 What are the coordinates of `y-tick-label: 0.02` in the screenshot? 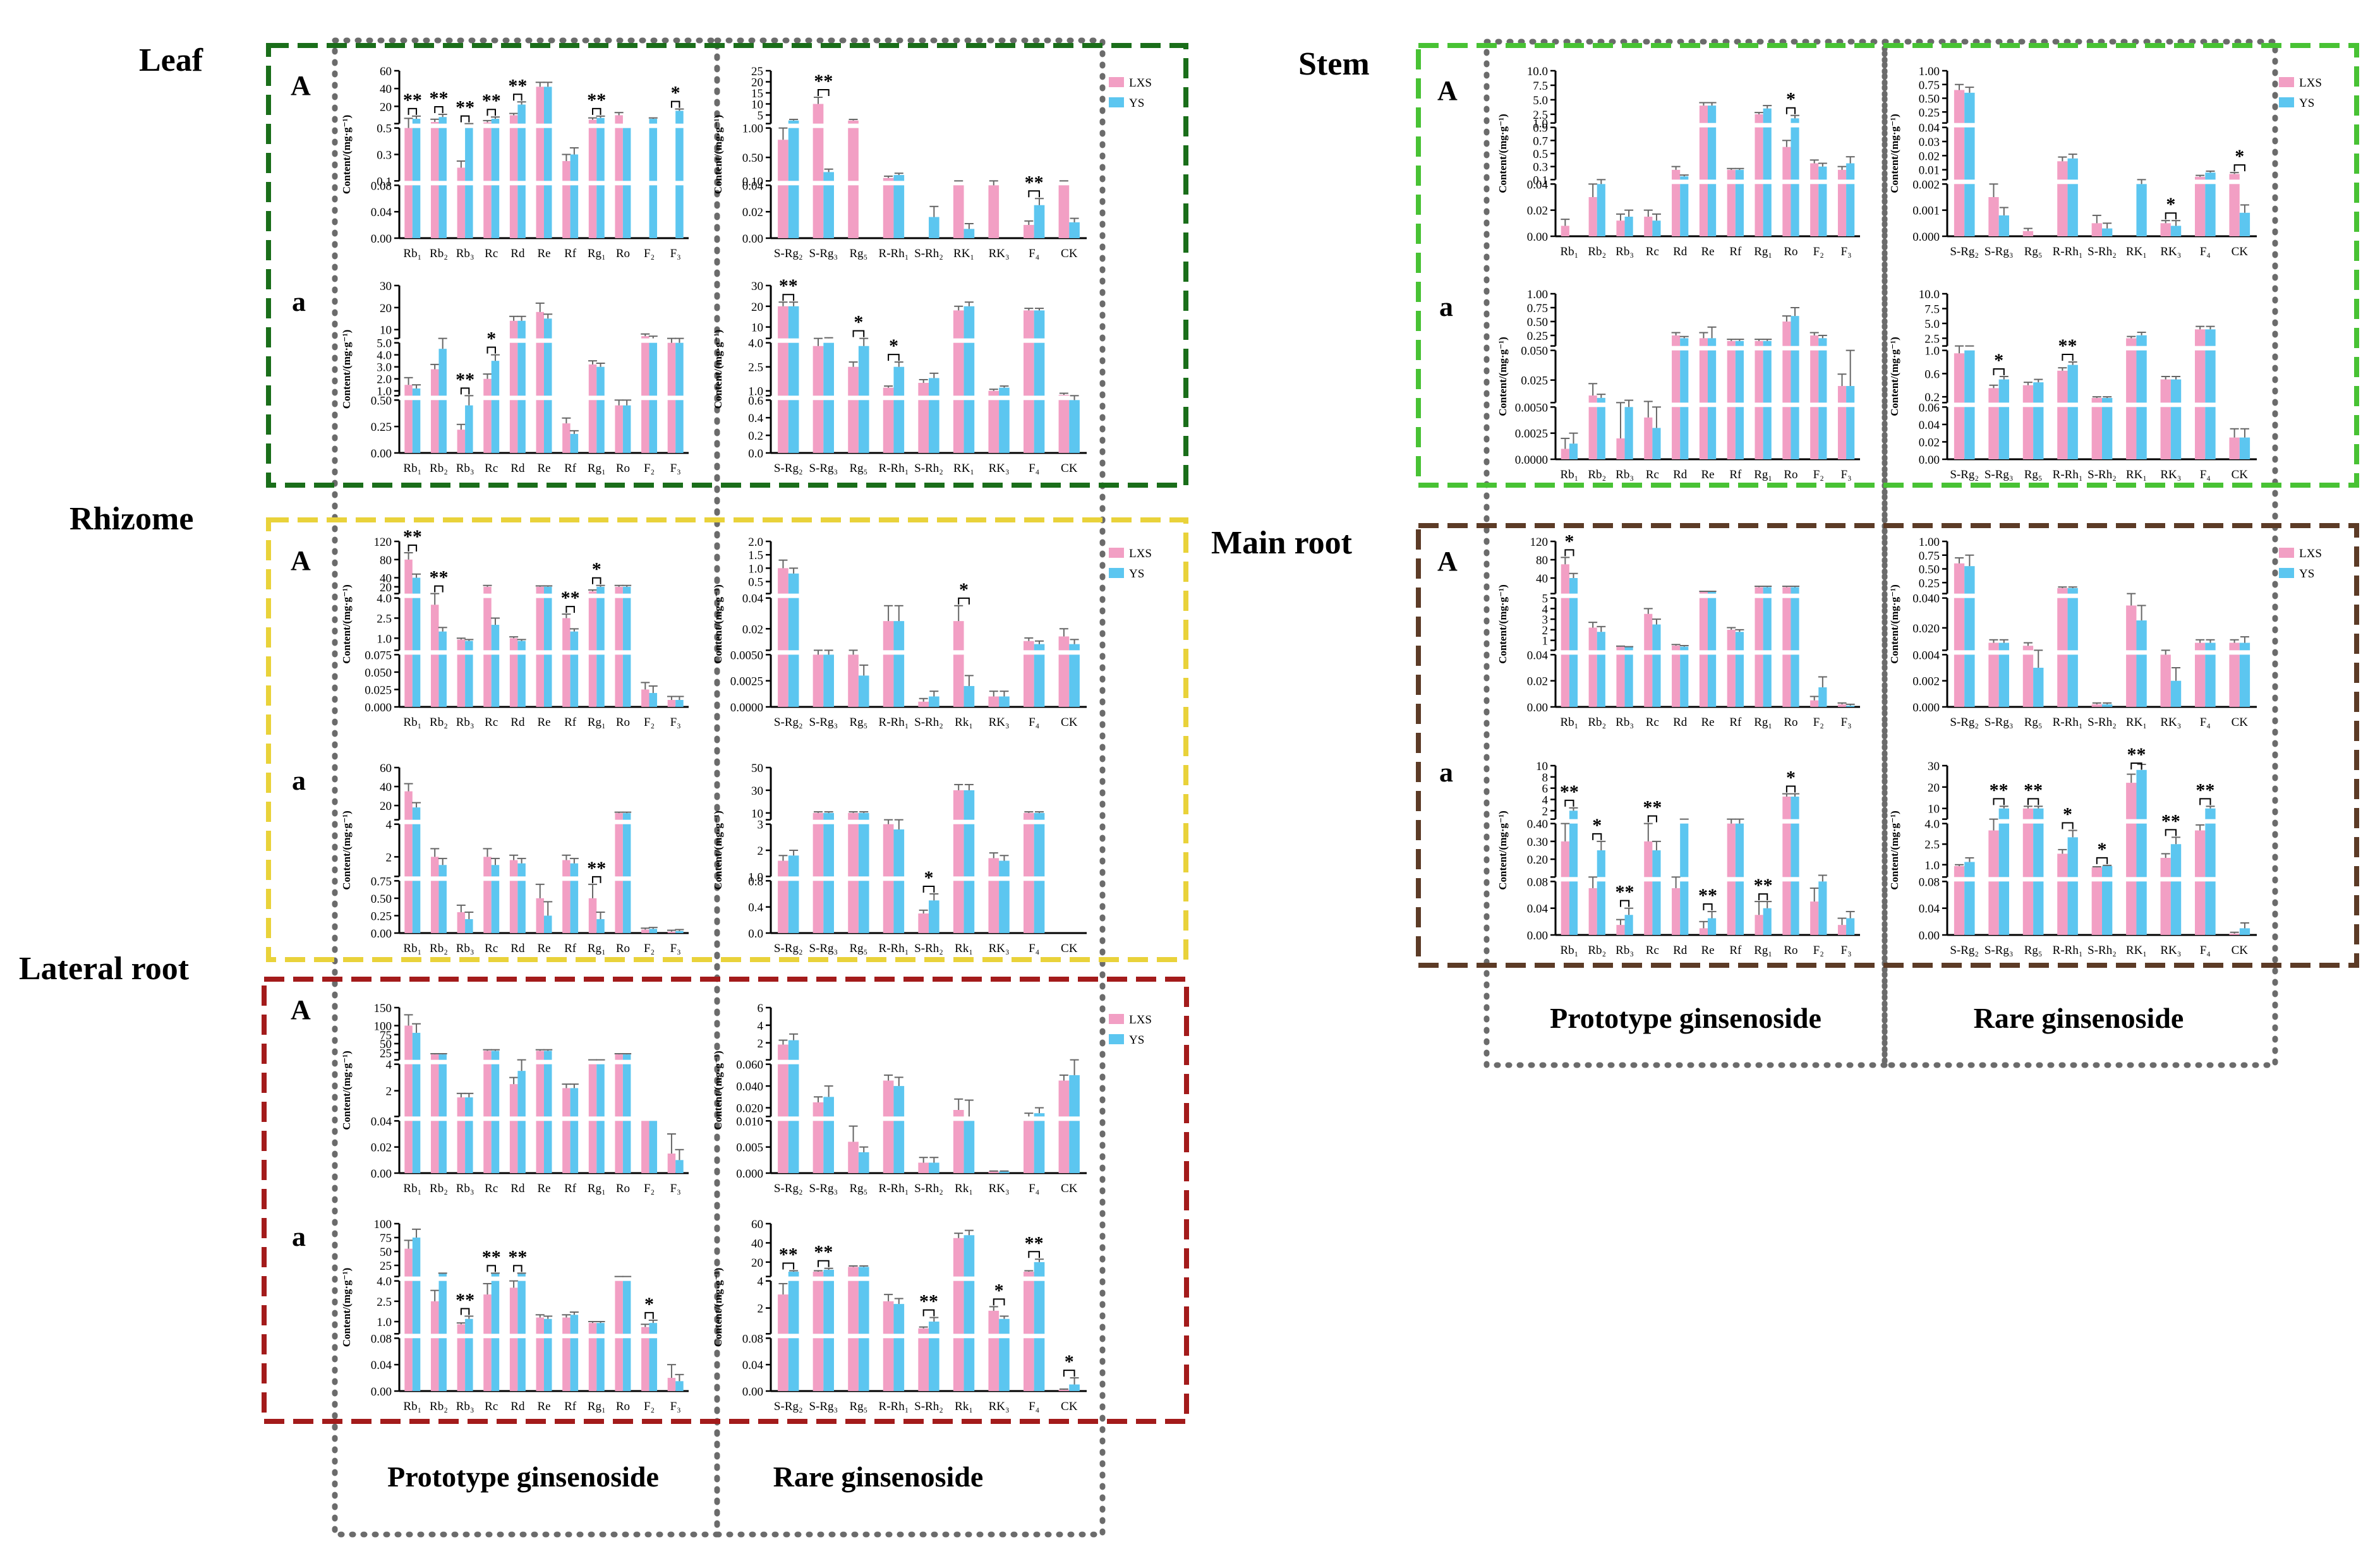 It's located at (1537, 212).